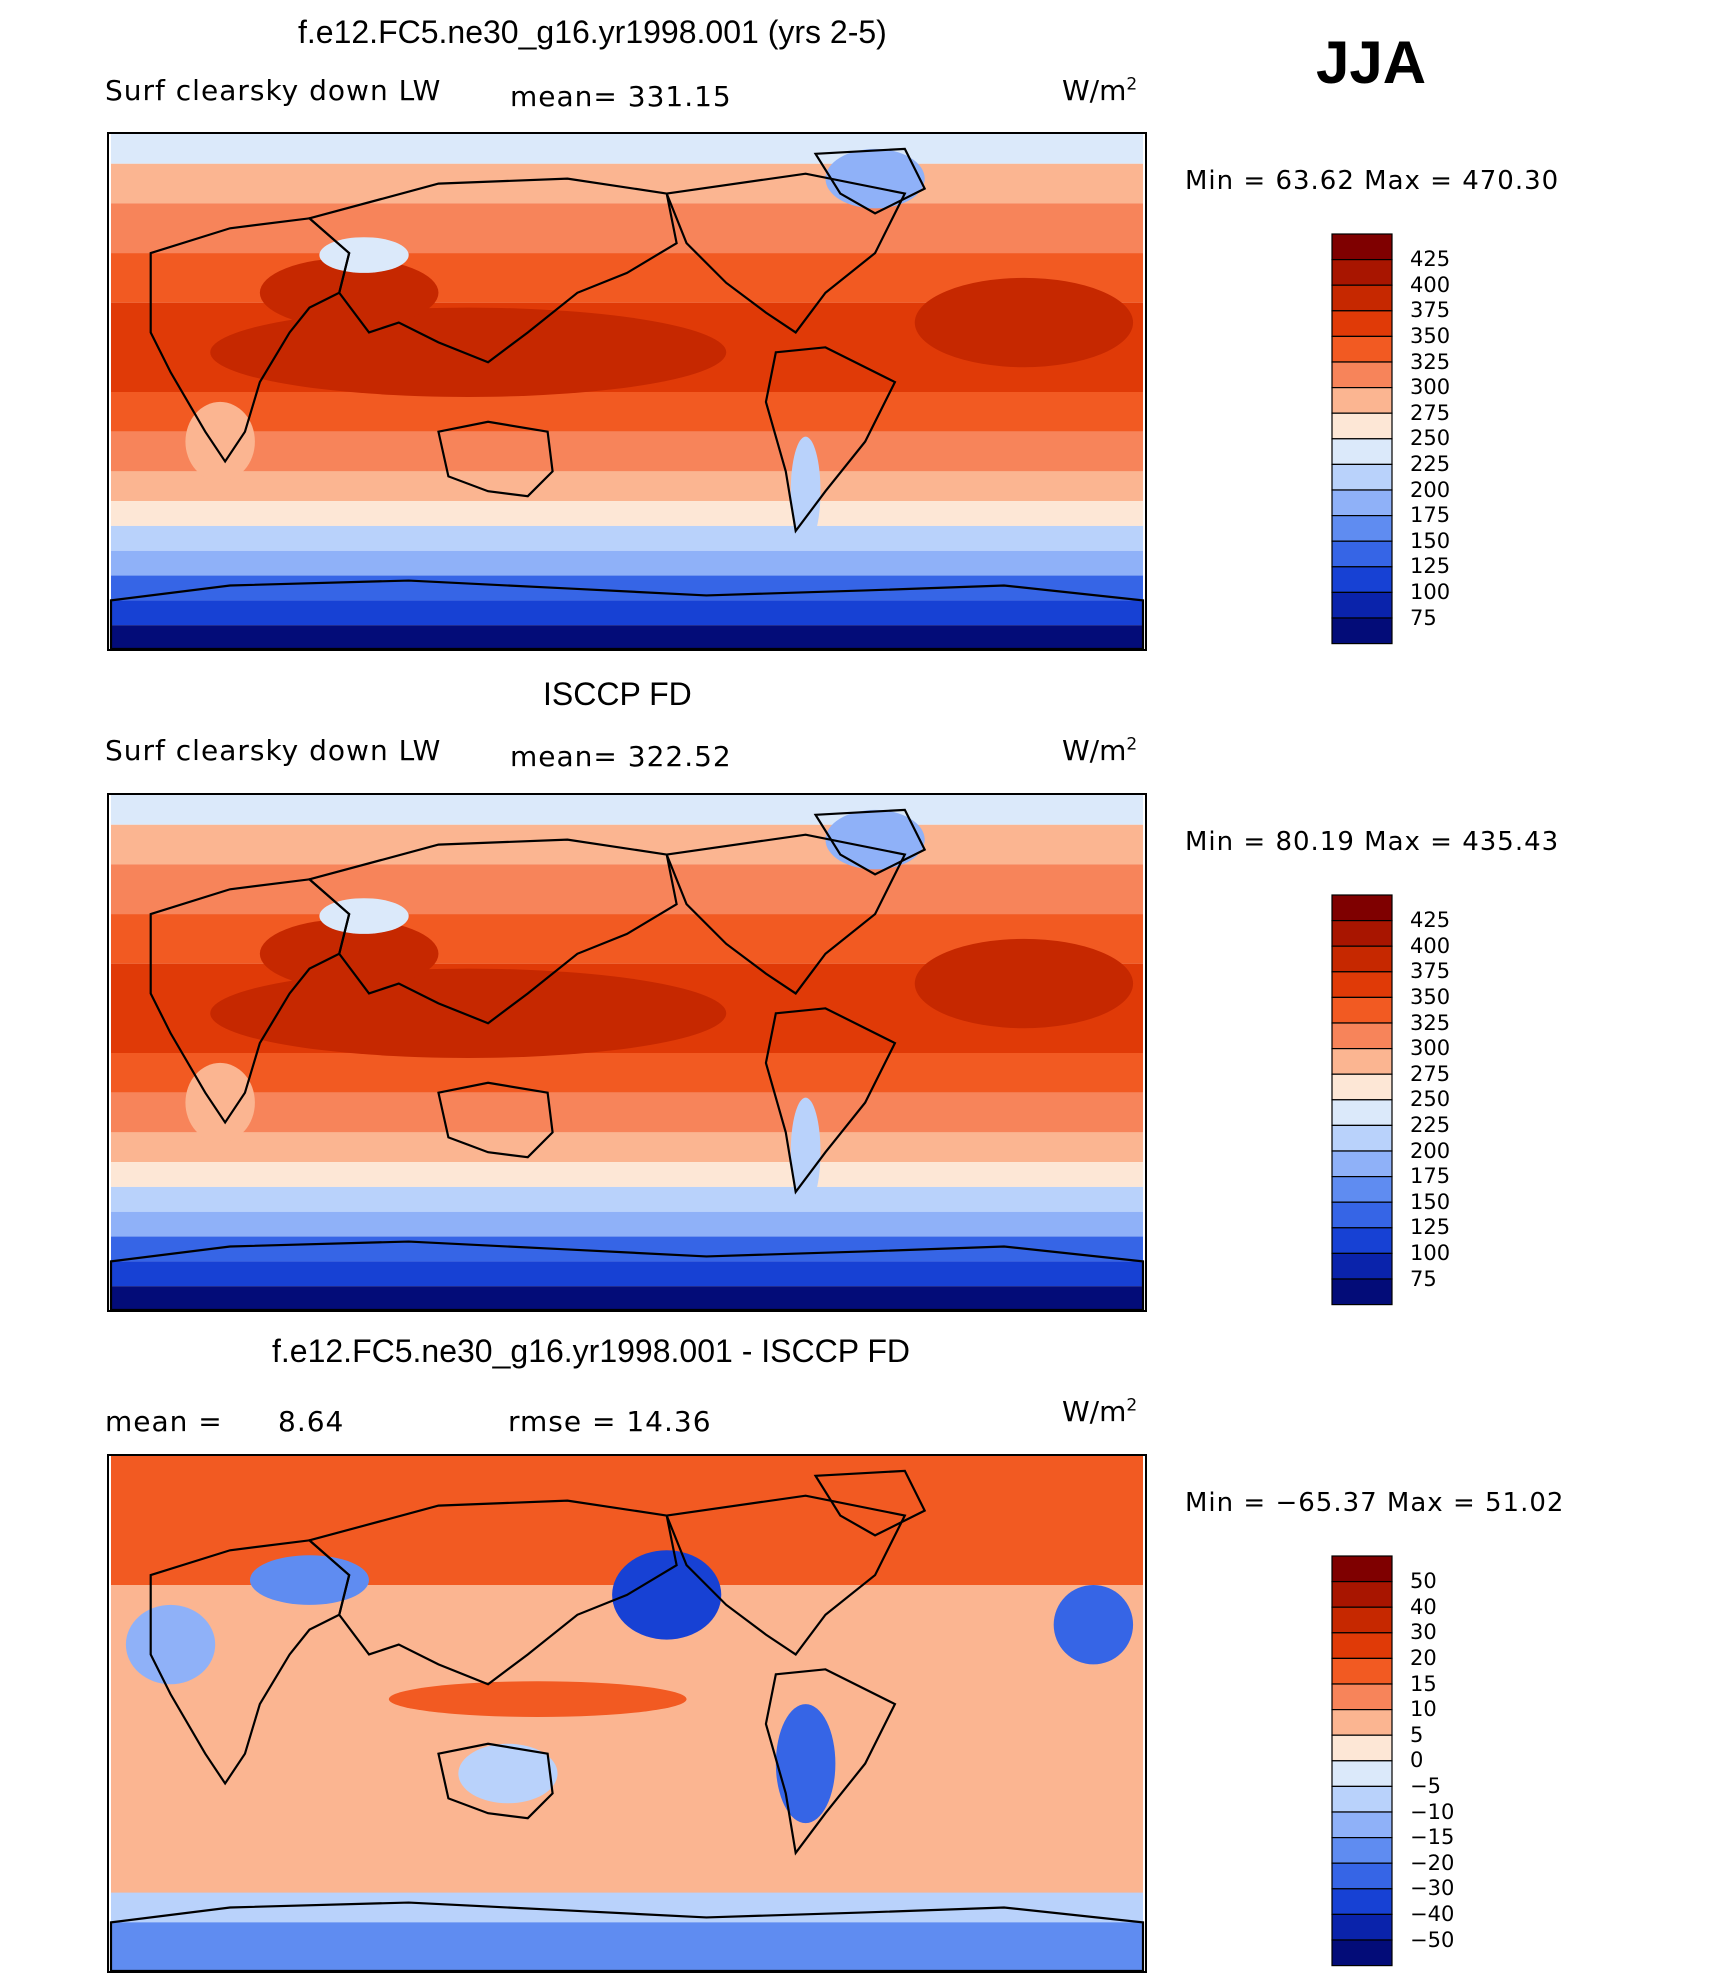  I want to click on colorbar-tick-label: 30, so click(1423, 1632).